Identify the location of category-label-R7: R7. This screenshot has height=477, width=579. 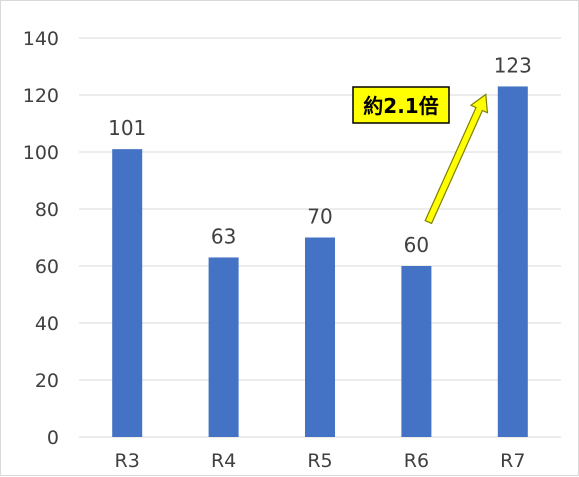
(512, 461).